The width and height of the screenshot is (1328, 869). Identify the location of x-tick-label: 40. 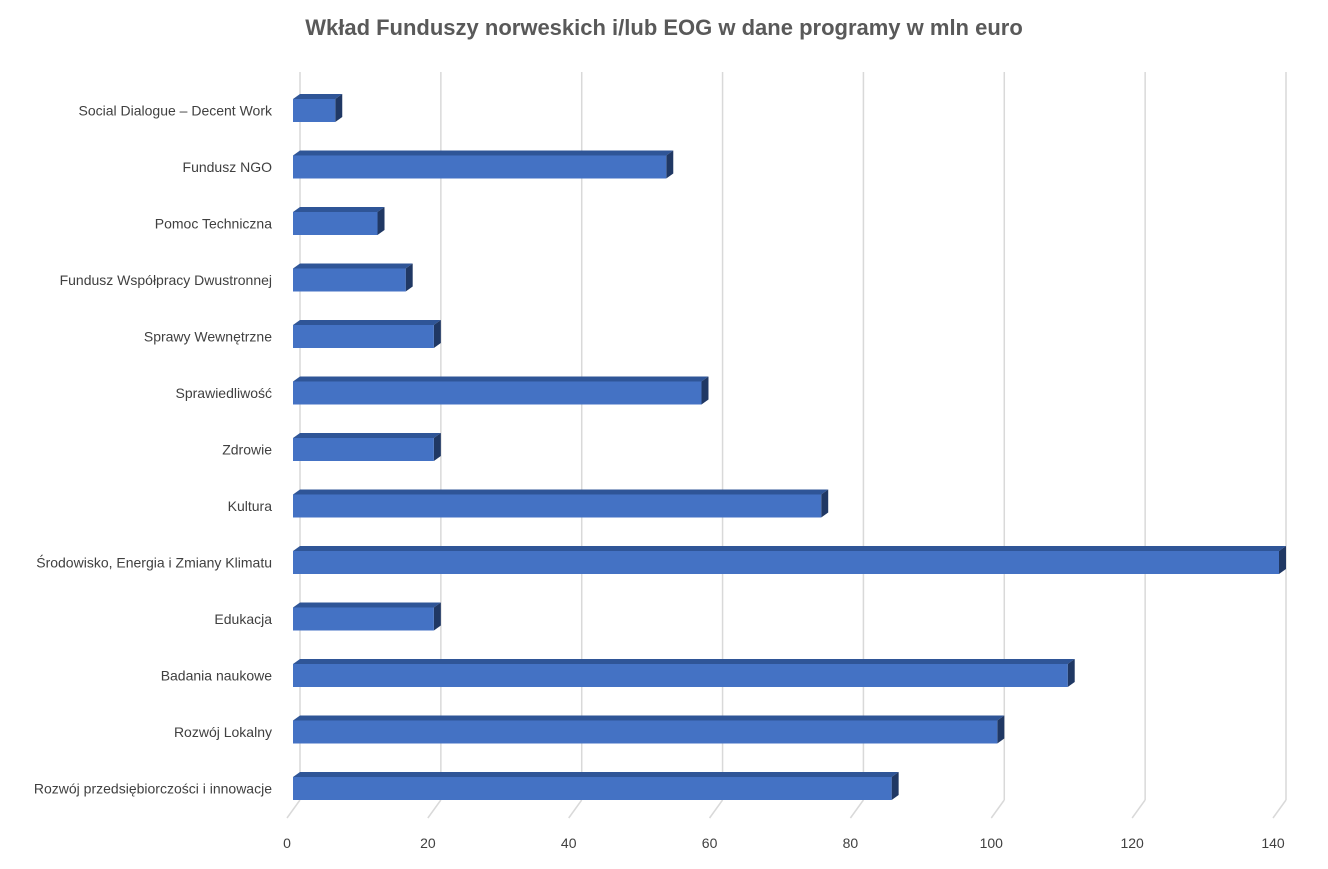
(569, 843).